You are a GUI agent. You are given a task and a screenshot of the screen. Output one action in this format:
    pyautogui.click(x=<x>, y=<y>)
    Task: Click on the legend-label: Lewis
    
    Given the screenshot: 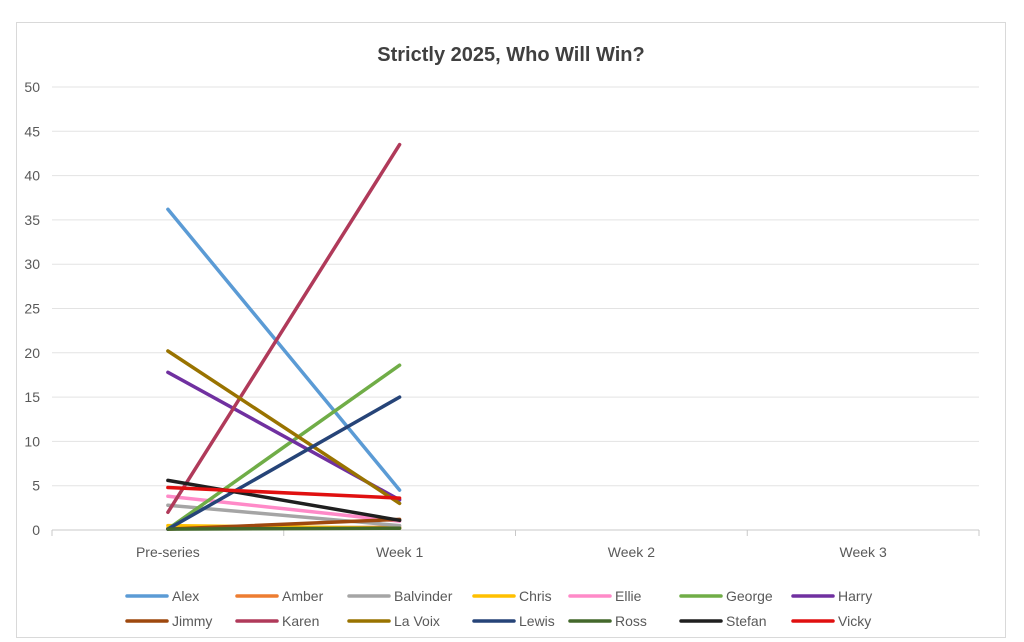 What is the action you would take?
    pyautogui.click(x=537, y=621)
    